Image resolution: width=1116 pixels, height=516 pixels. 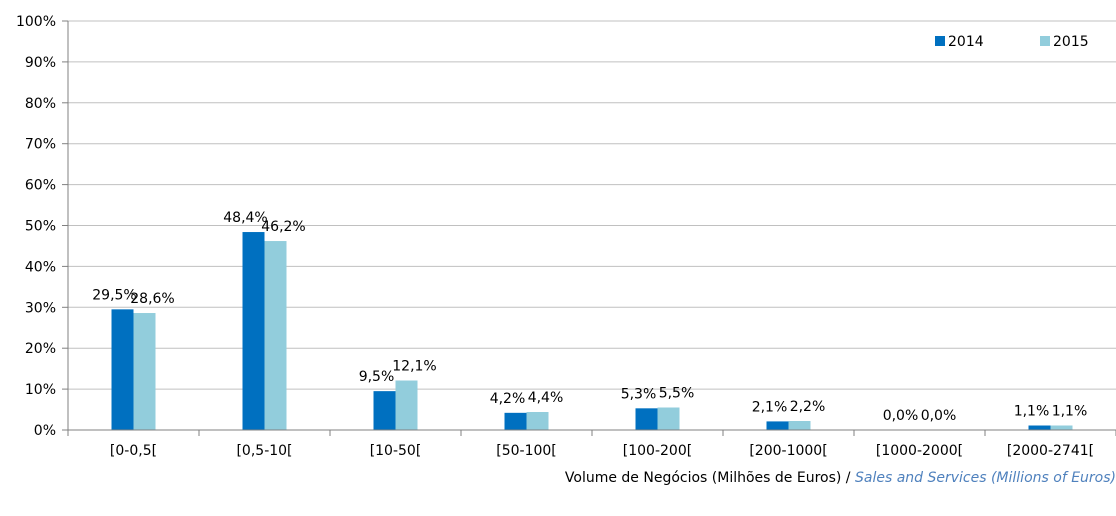 What do you see at coordinates (40, 186) in the screenshot?
I see `y-tick-label: 60%` at bounding box center [40, 186].